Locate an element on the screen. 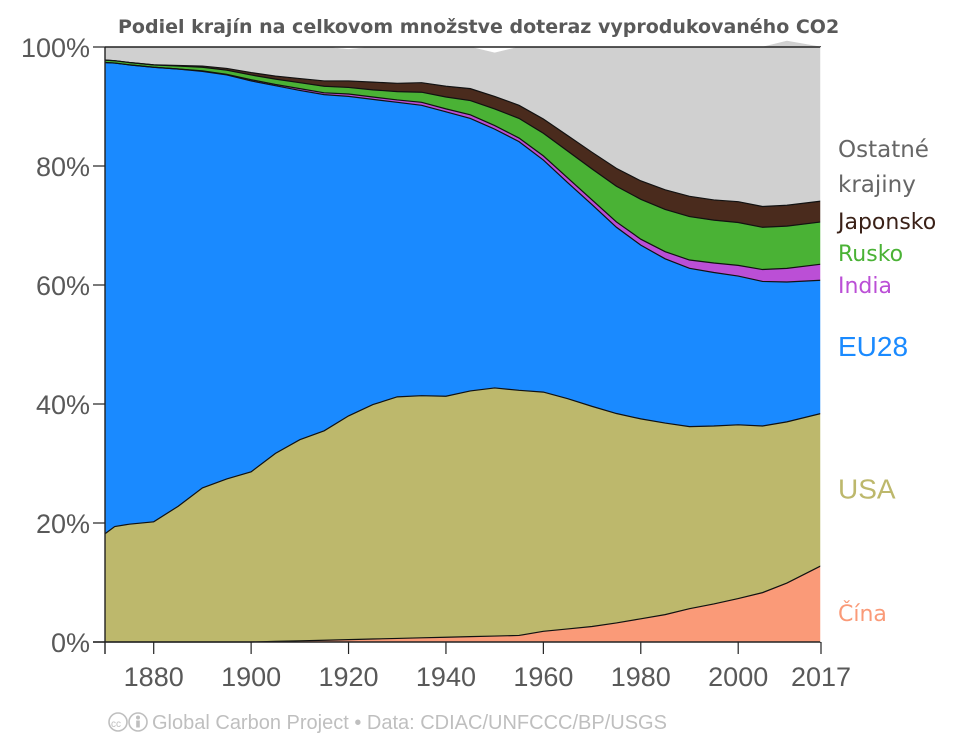 The image size is (970, 738). y-tick-label: 80% is located at coordinates (63, 167).